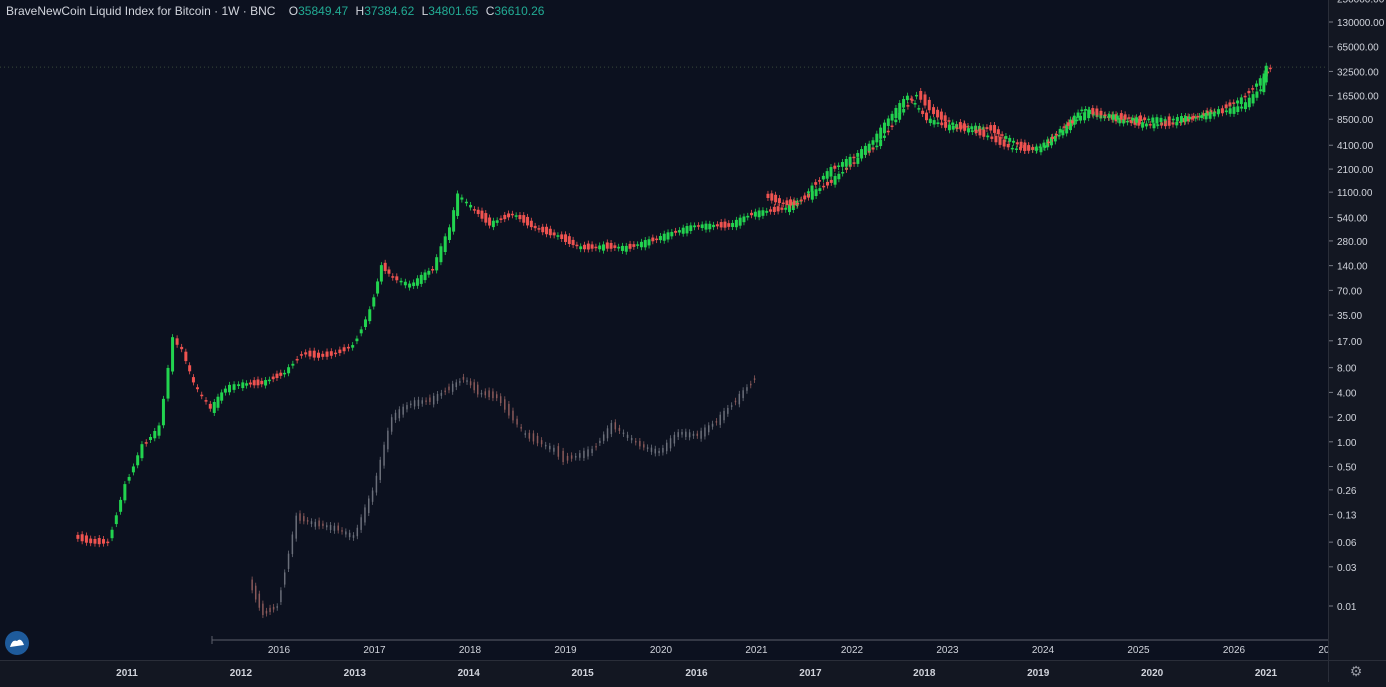  I want to click on axis-corner, so click(1357, 671).